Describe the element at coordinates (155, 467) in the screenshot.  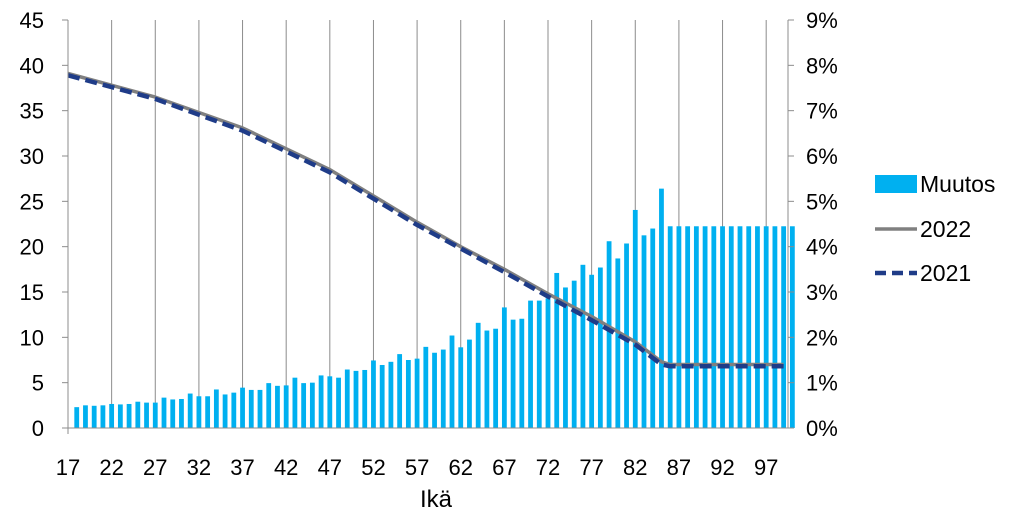
I see `x-tick-label: 27` at that location.